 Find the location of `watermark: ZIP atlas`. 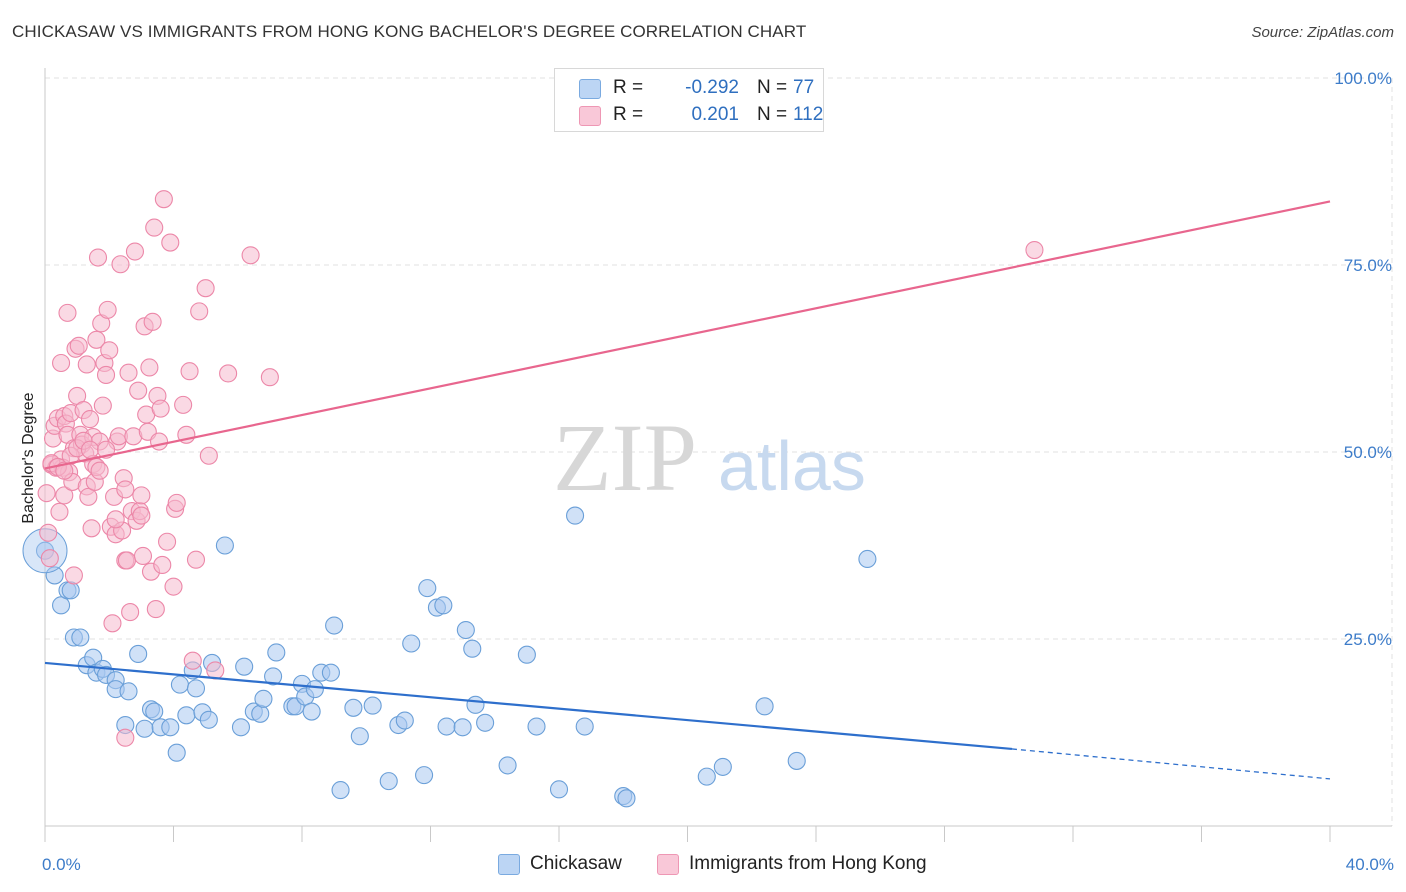

watermark: ZIP atlas is located at coordinates (709, 457).